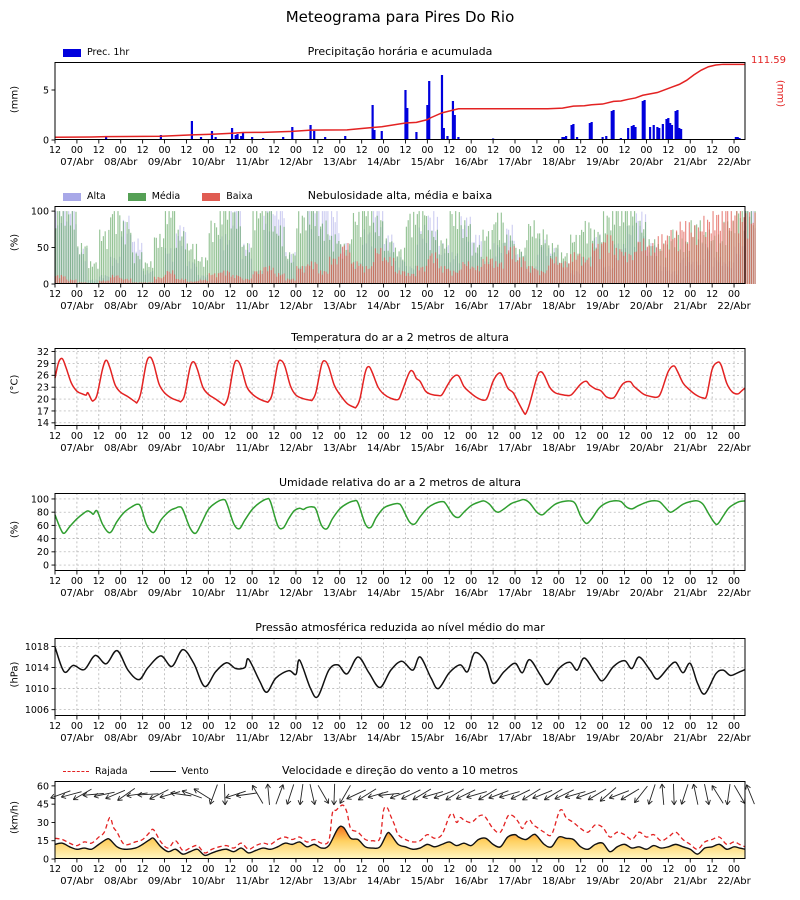  I want to click on alta-swatch, so click(72, 196).